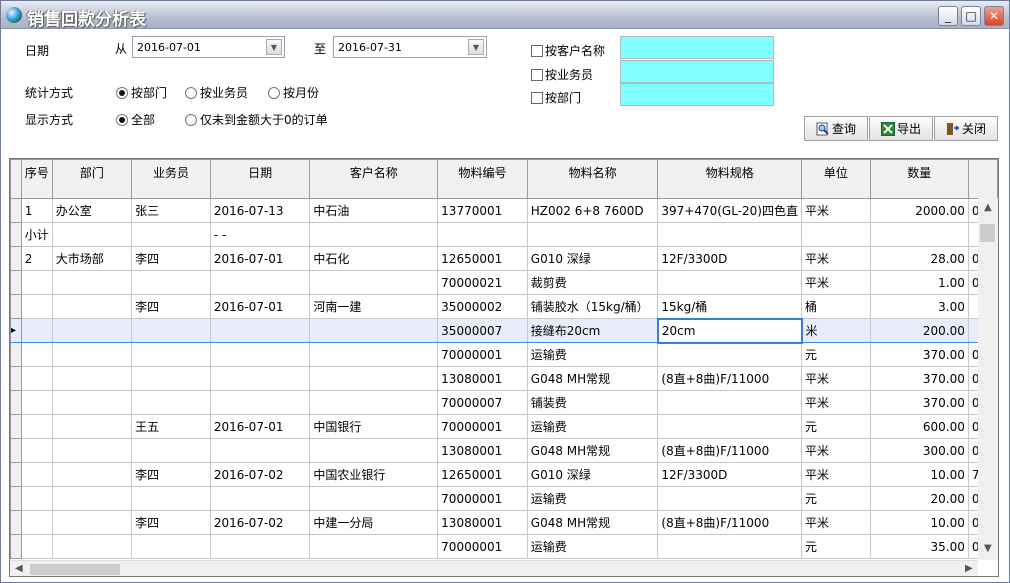 The width and height of the screenshot is (1010, 583). Describe the element at coordinates (482, 330) in the screenshot. I see `table-cell: 35000007` at that location.